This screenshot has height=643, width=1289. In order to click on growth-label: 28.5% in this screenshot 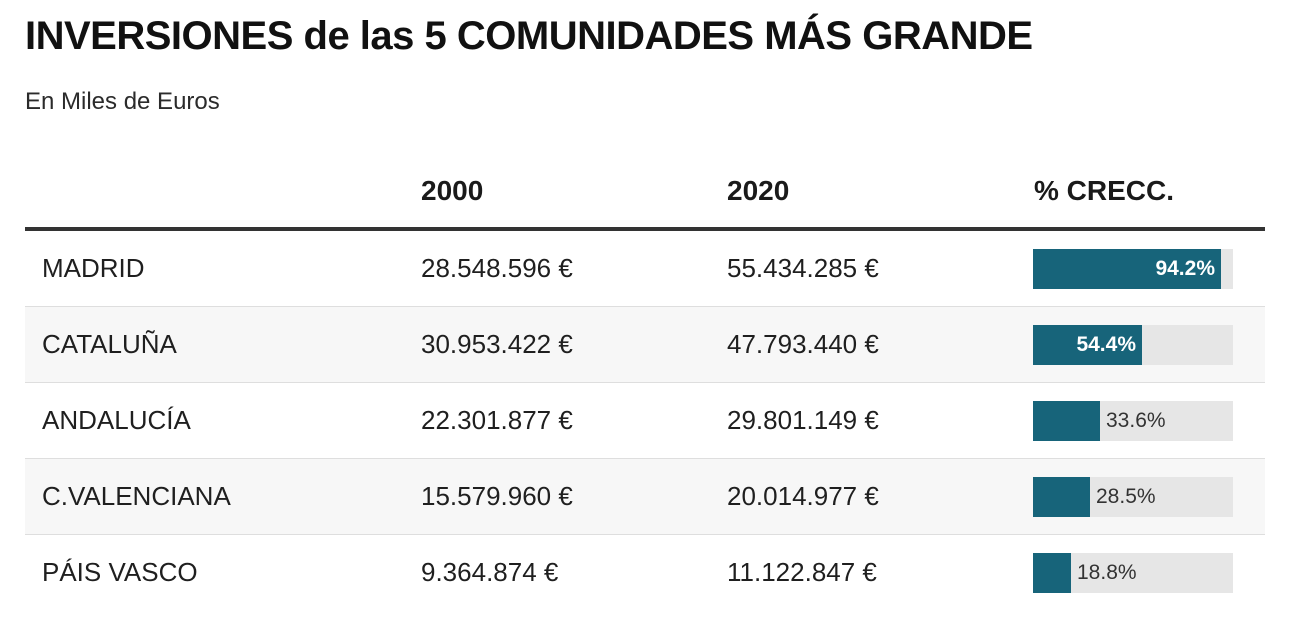, I will do `click(1126, 496)`.